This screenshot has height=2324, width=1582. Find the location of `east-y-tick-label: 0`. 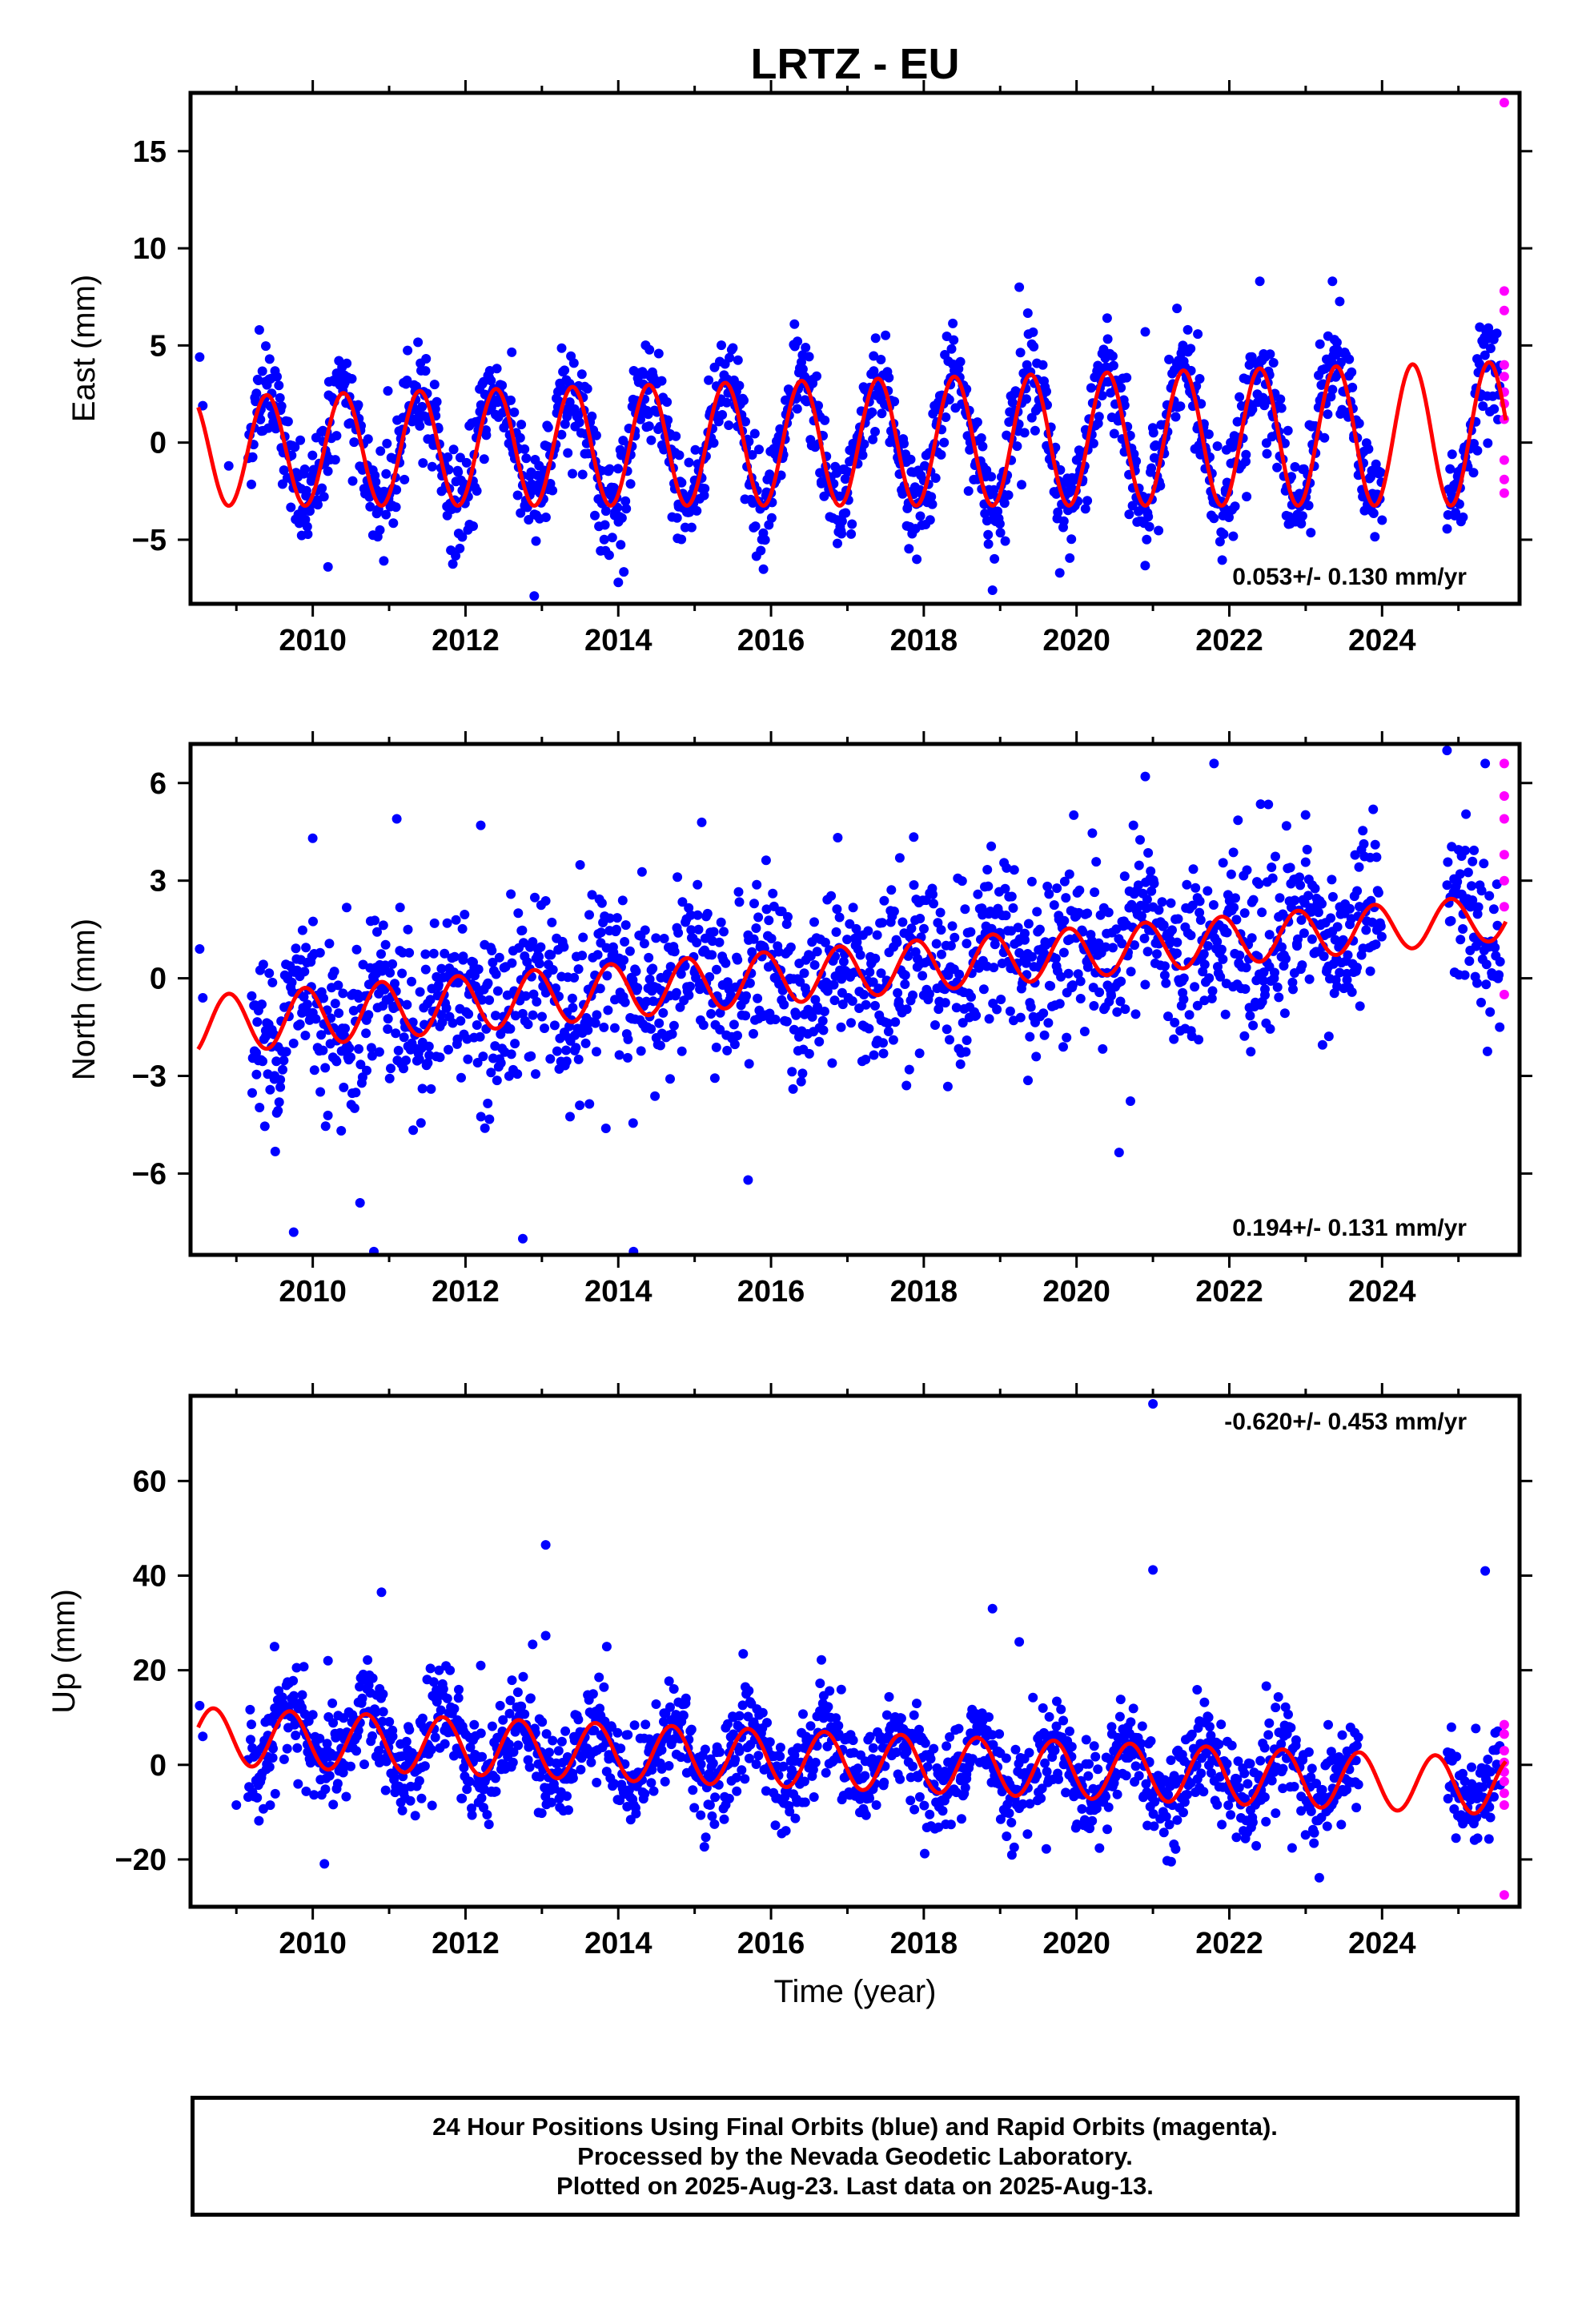

east-y-tick-label: 0 is located at coordinates (158, 443).